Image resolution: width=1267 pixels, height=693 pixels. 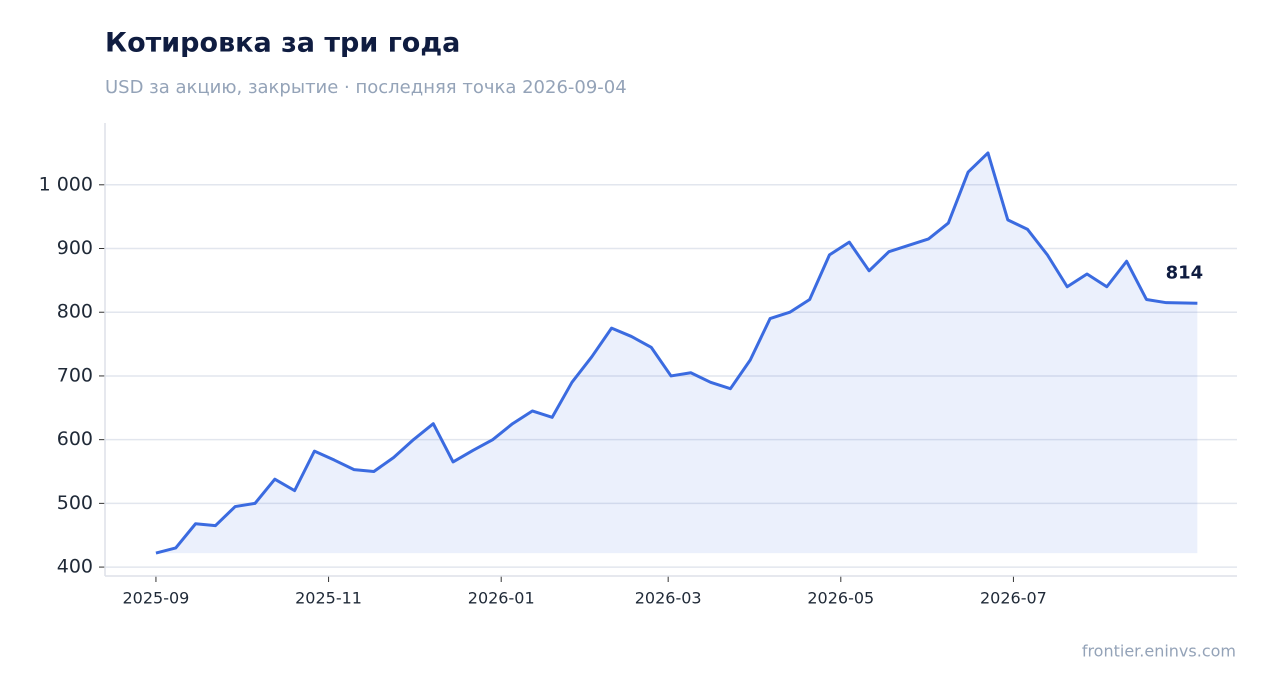 I want to click on y-tick-label: 500, so click(x=75, y=503).